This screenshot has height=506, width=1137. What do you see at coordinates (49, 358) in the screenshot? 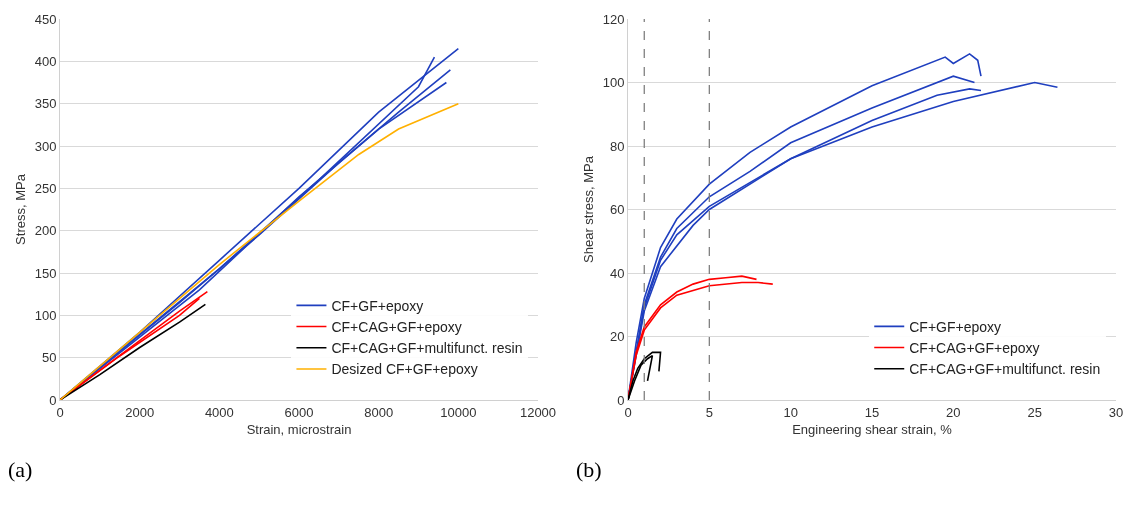
I see `y-tick-label: 50` at bounding box center [49, 358].